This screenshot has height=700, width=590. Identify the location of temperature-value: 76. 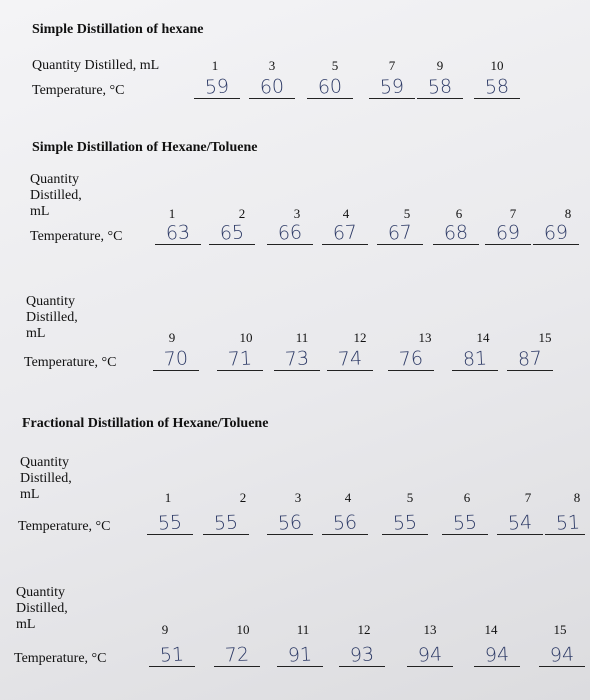
(411, 359).